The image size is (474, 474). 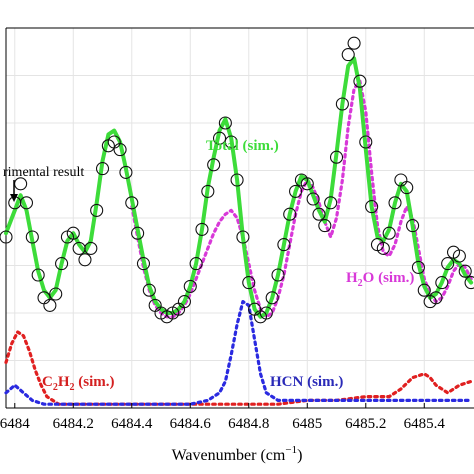 What do you see at coordinates (425, 424) in the screenshot?
I see `x-tick-label: 6485.4` at bounding box center [425, 424].